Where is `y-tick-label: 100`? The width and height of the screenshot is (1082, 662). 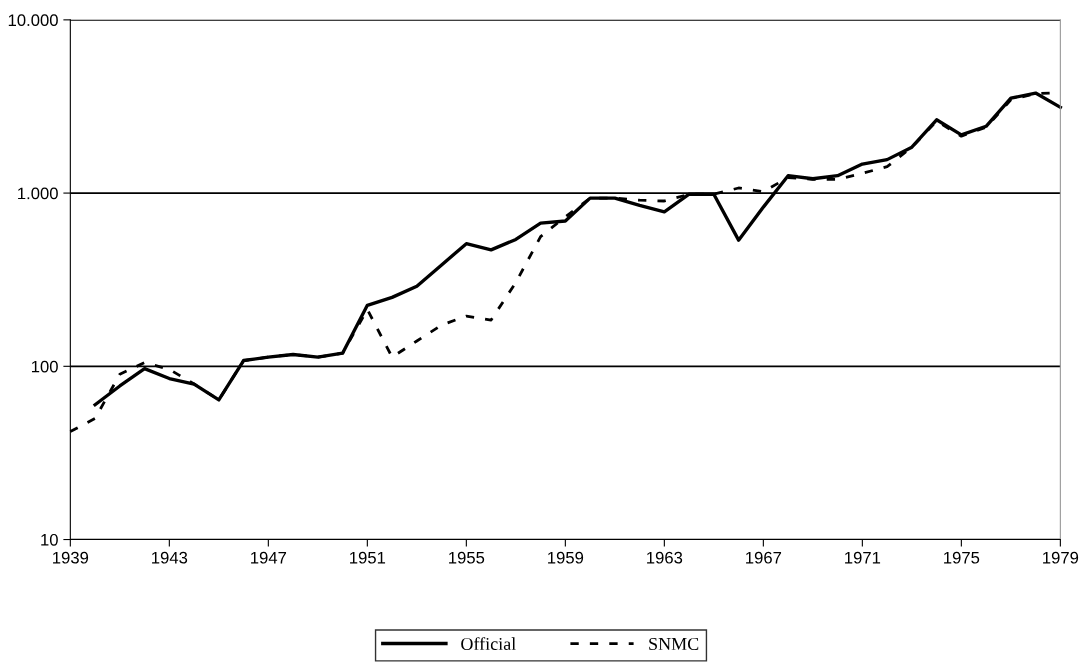
y-tick-label: 100 is located at coordinates (44, 366).